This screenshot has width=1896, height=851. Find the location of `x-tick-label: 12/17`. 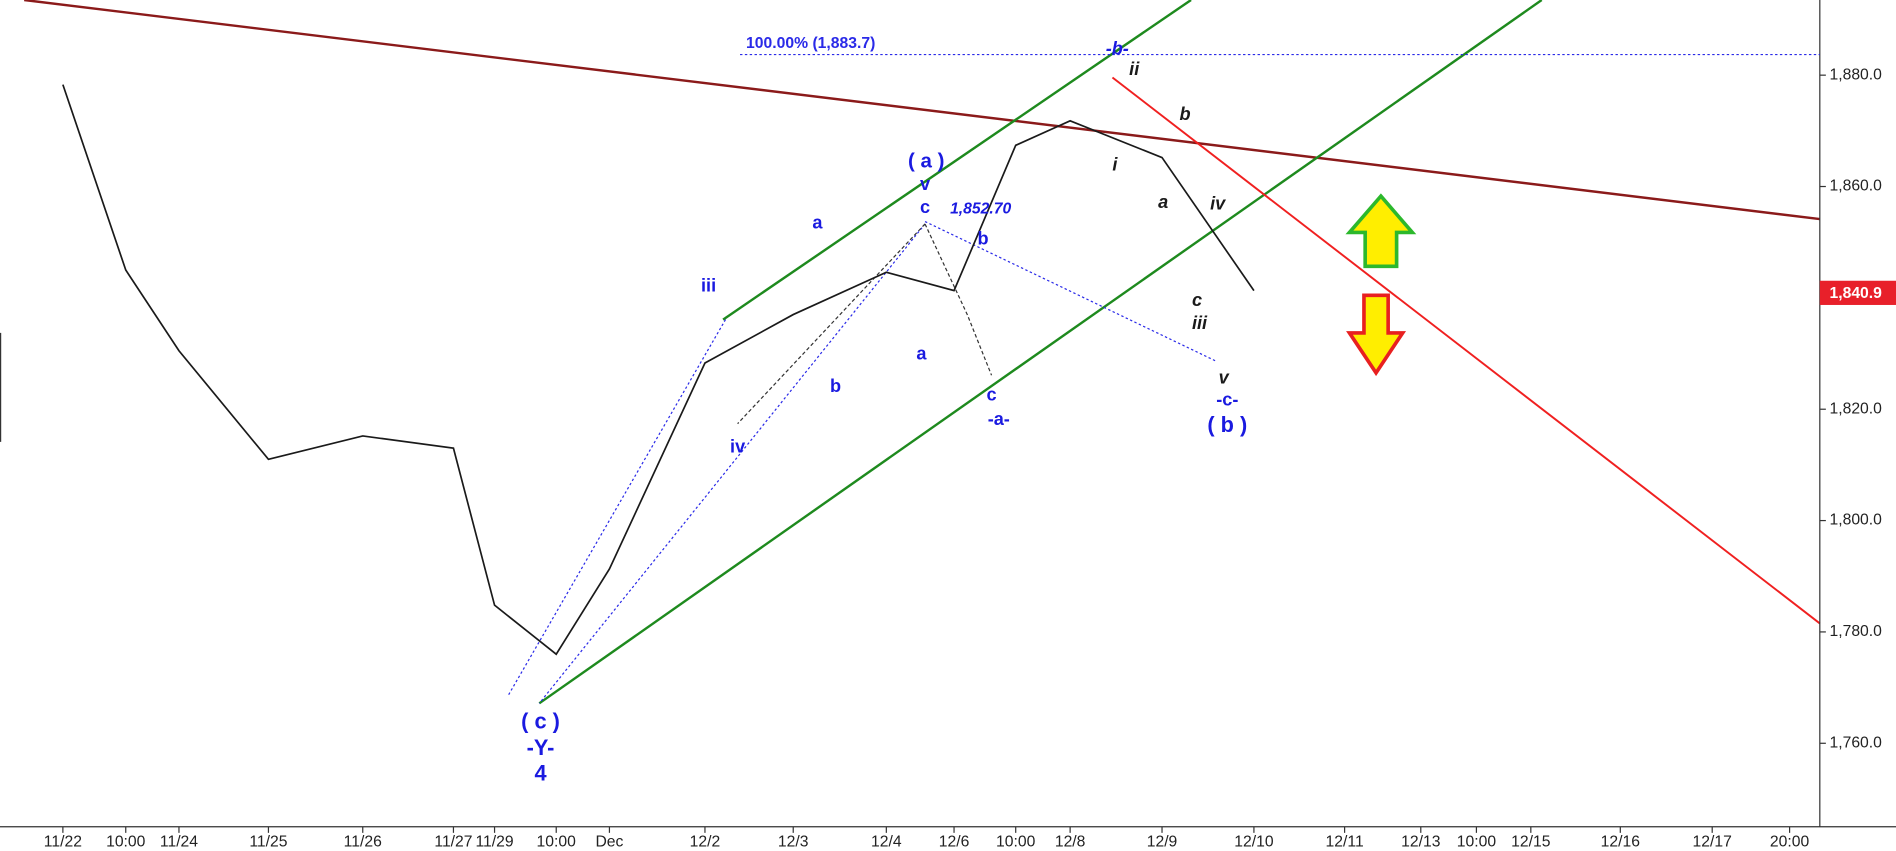

x-tick-label: 12/17 is located at coordinates (1712, 842).